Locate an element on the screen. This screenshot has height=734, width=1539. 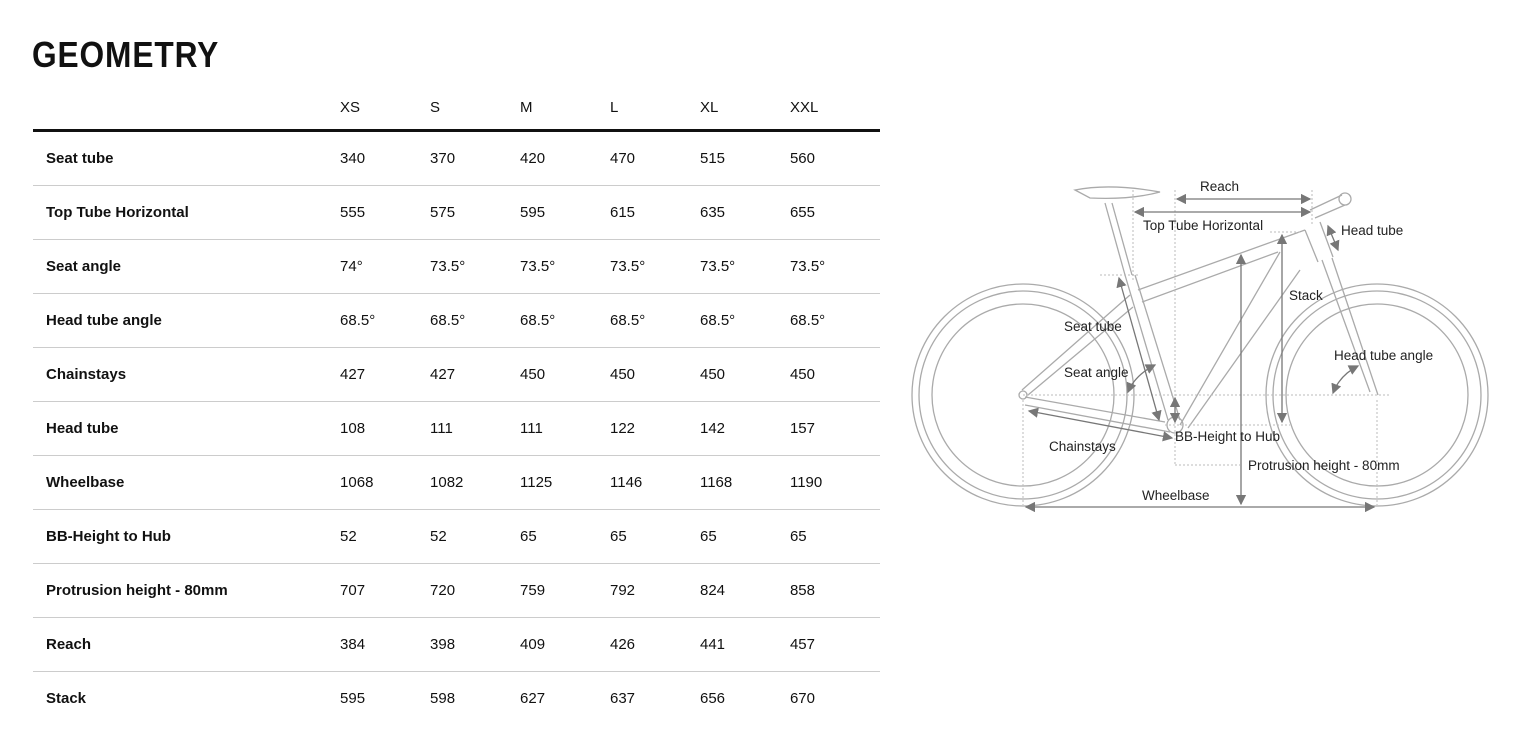
size-l: L is located at coordinates (655, 108).